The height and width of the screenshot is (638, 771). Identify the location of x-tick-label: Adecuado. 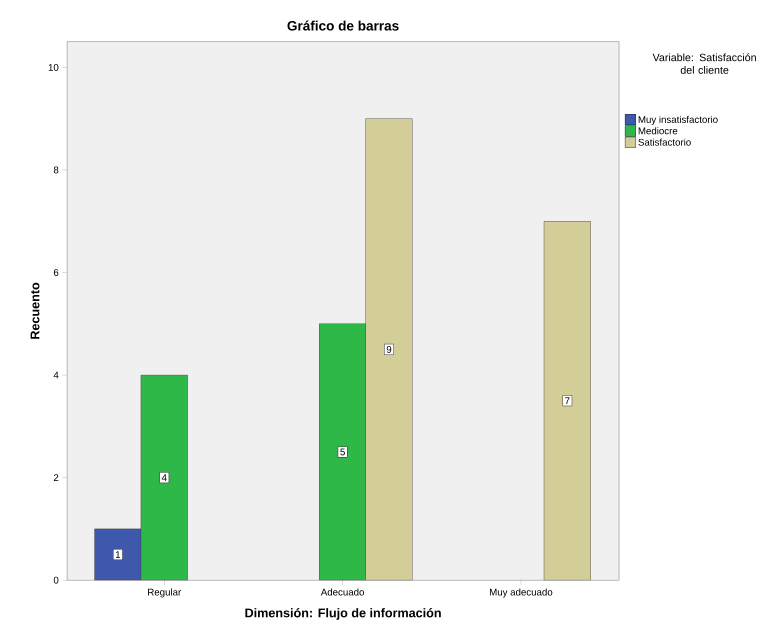
(342, 592).